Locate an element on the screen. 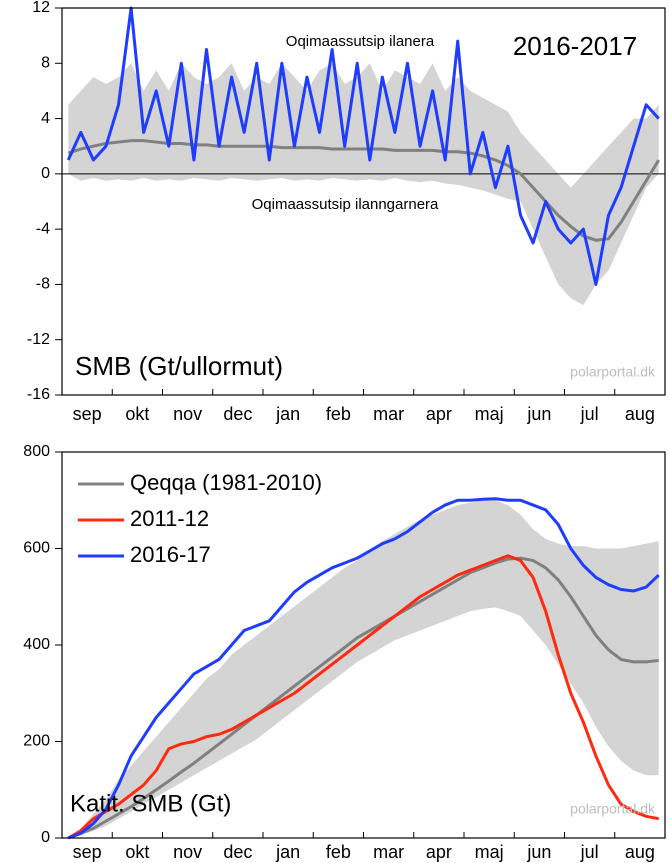  y-tick-label: 200 is located at coordinates (36, 741).